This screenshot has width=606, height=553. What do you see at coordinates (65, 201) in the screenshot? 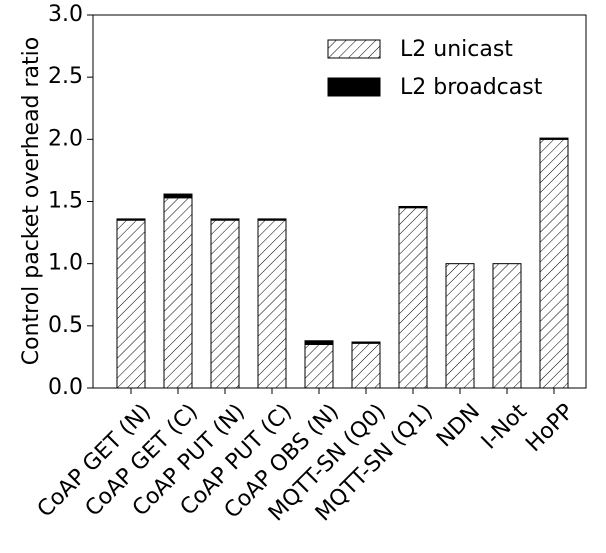
I see `y-tick-label: 1.5` at bounding box center [65, 201].